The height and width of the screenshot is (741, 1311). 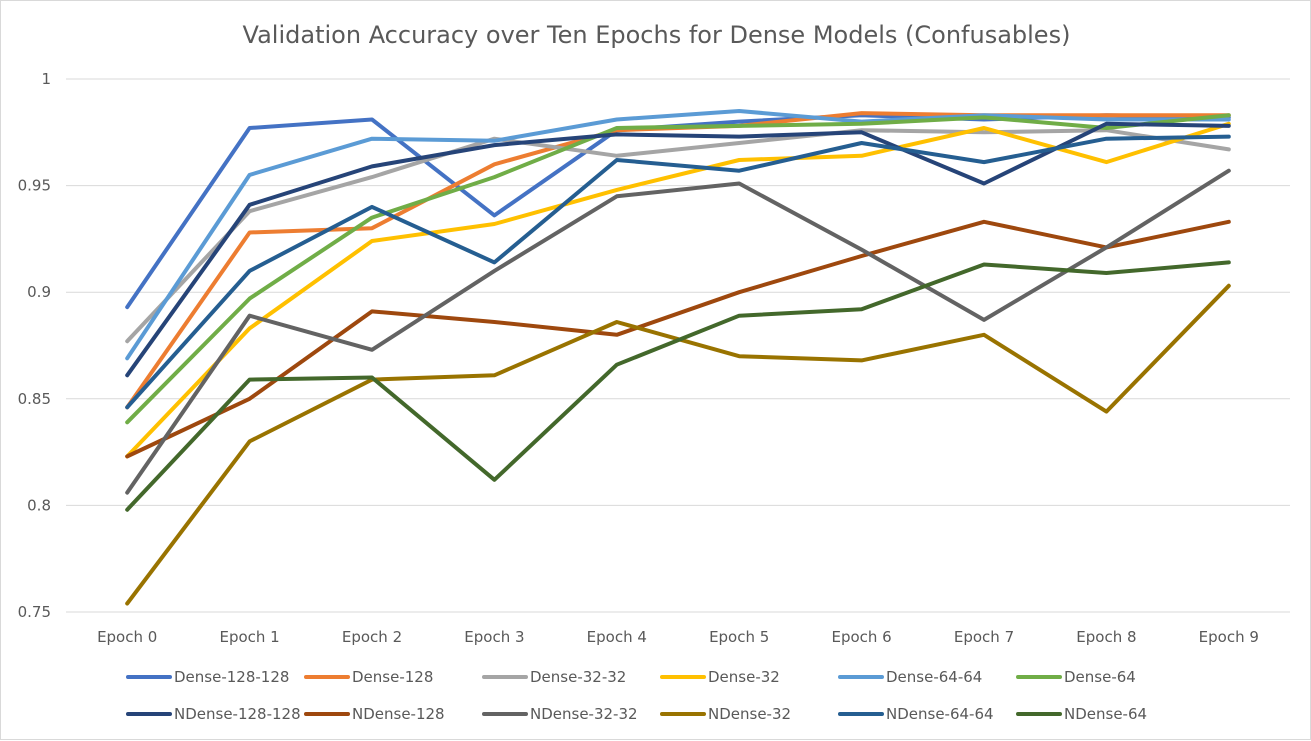 I want to click on legend-label-ndense-64-64: NDense-64-64, so click(x=940, y=714).